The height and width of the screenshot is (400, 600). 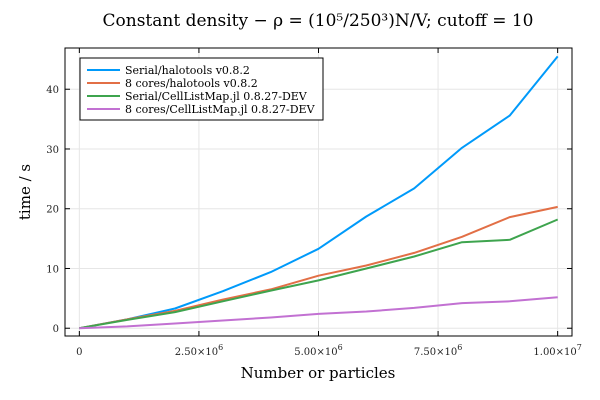 What do you see at coordinates (52, 269) in the screenshot?
I see `y-tick-label: 10` at bounding box center [52, 269].